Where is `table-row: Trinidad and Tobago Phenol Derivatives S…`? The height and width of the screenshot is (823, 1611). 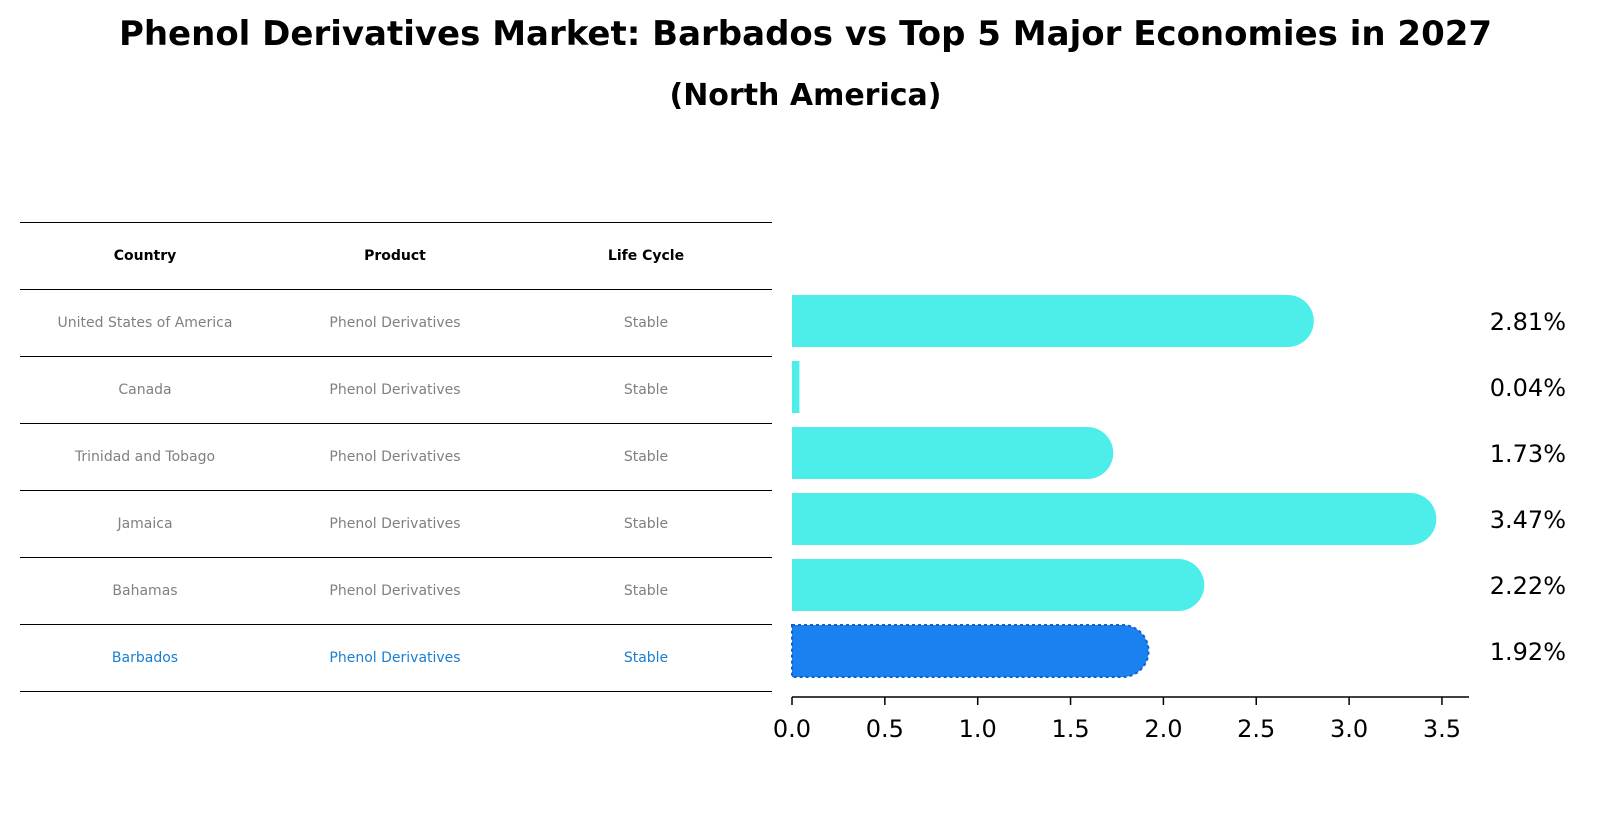
table-row: Trinidad and Tobago Phenol Derivatives S… is located at coordinates (396, 457).